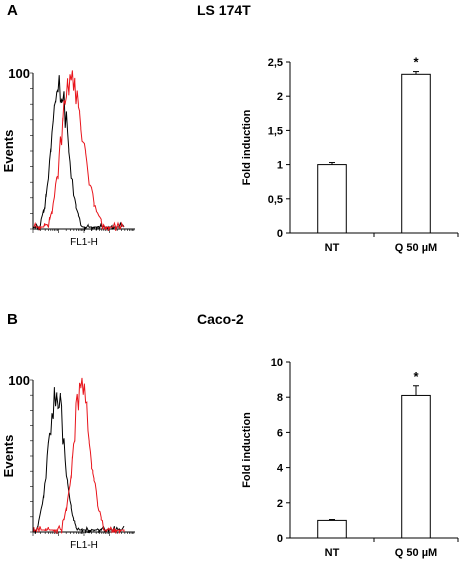 The image size is (459, 562). What do you see at coordinates (280, 166) in the screenshot?
I see `bar-y-tick-label: 1` at bounding box center [280, 166].